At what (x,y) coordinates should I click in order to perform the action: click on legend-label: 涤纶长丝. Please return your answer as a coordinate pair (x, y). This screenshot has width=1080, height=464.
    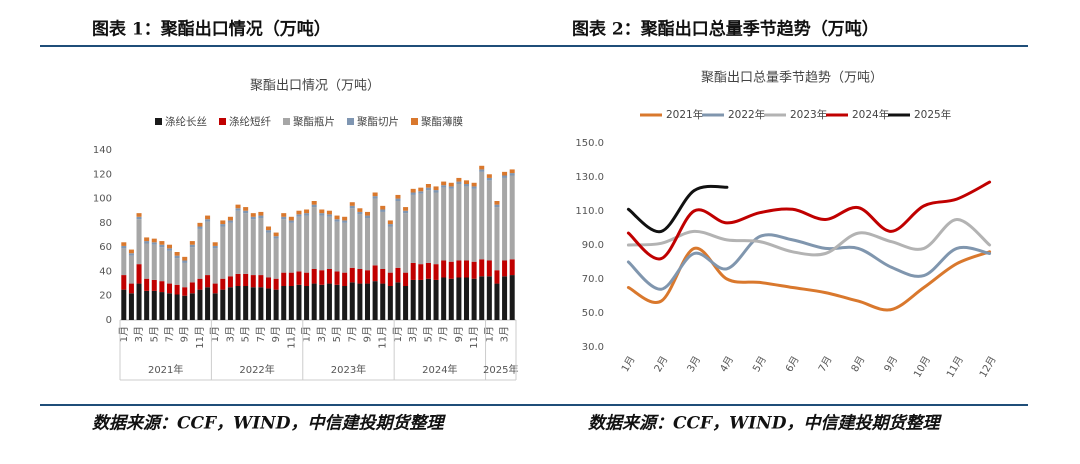
    Looking at the image, I should click on (186, 121).